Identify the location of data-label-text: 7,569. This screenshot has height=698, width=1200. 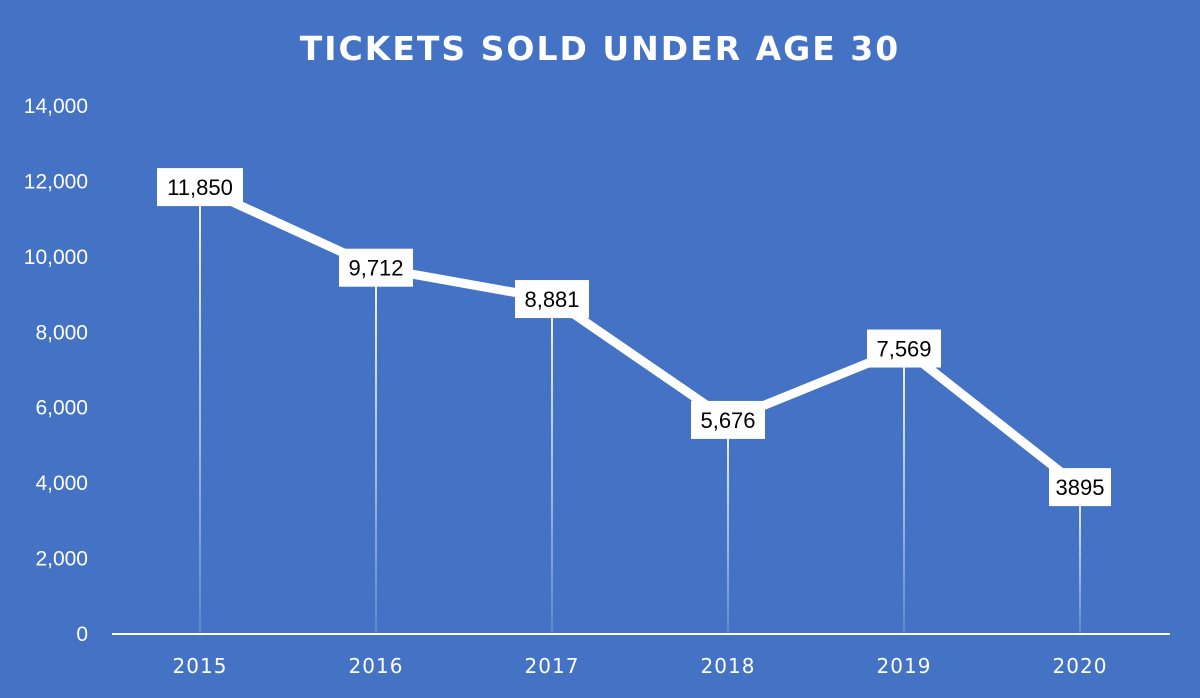
(903, 349).